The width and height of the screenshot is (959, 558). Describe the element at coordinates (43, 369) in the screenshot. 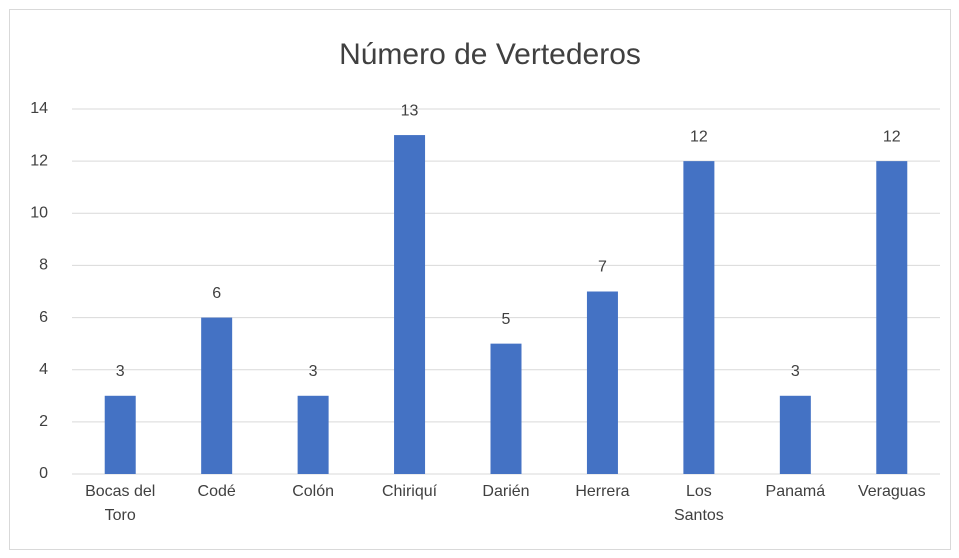

I see `y-tick-label: 4` at that location.